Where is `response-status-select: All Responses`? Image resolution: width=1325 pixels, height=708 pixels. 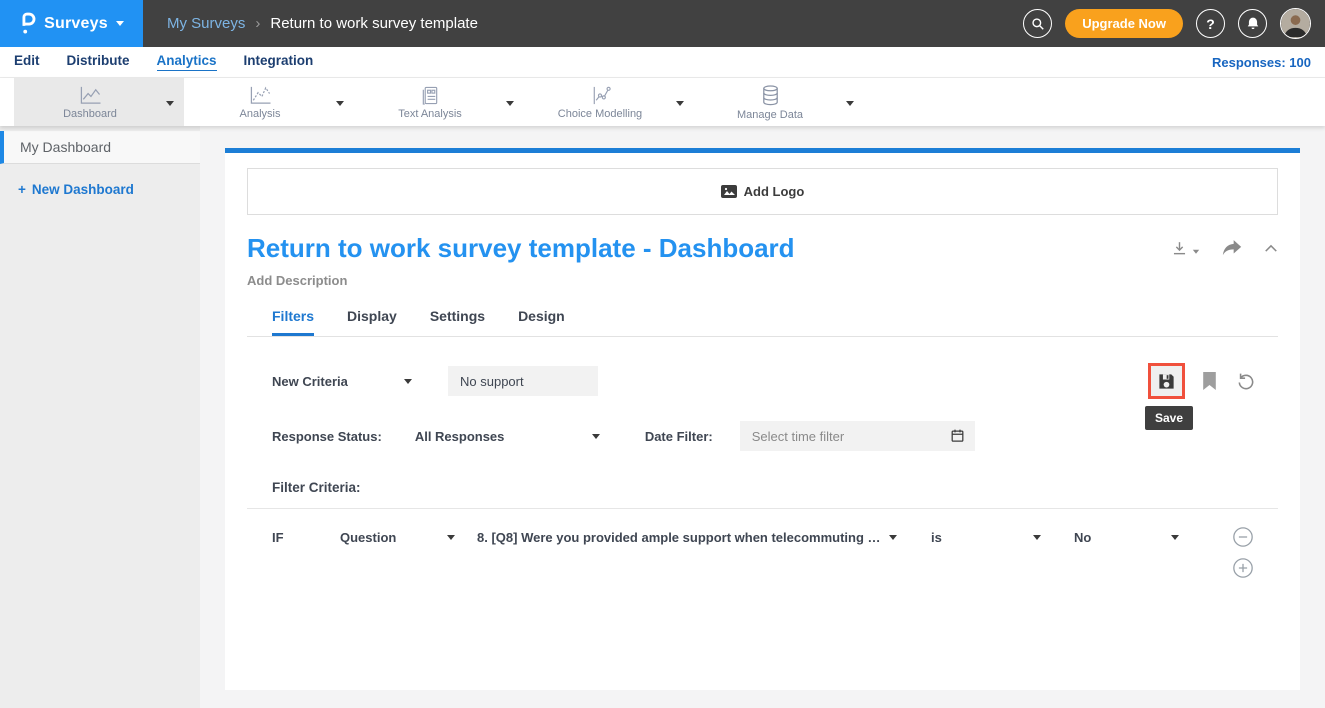
response-status-select: All Responses is located at coordinates (507, 436).